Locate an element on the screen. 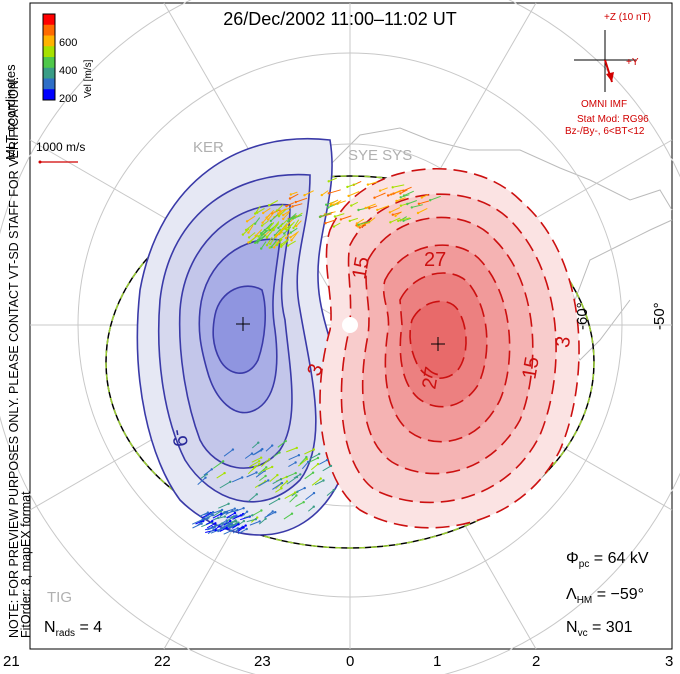 This screenshot has width=680, height=674. colorbar-tick-400: 400 is located at coordinates (68, 71).